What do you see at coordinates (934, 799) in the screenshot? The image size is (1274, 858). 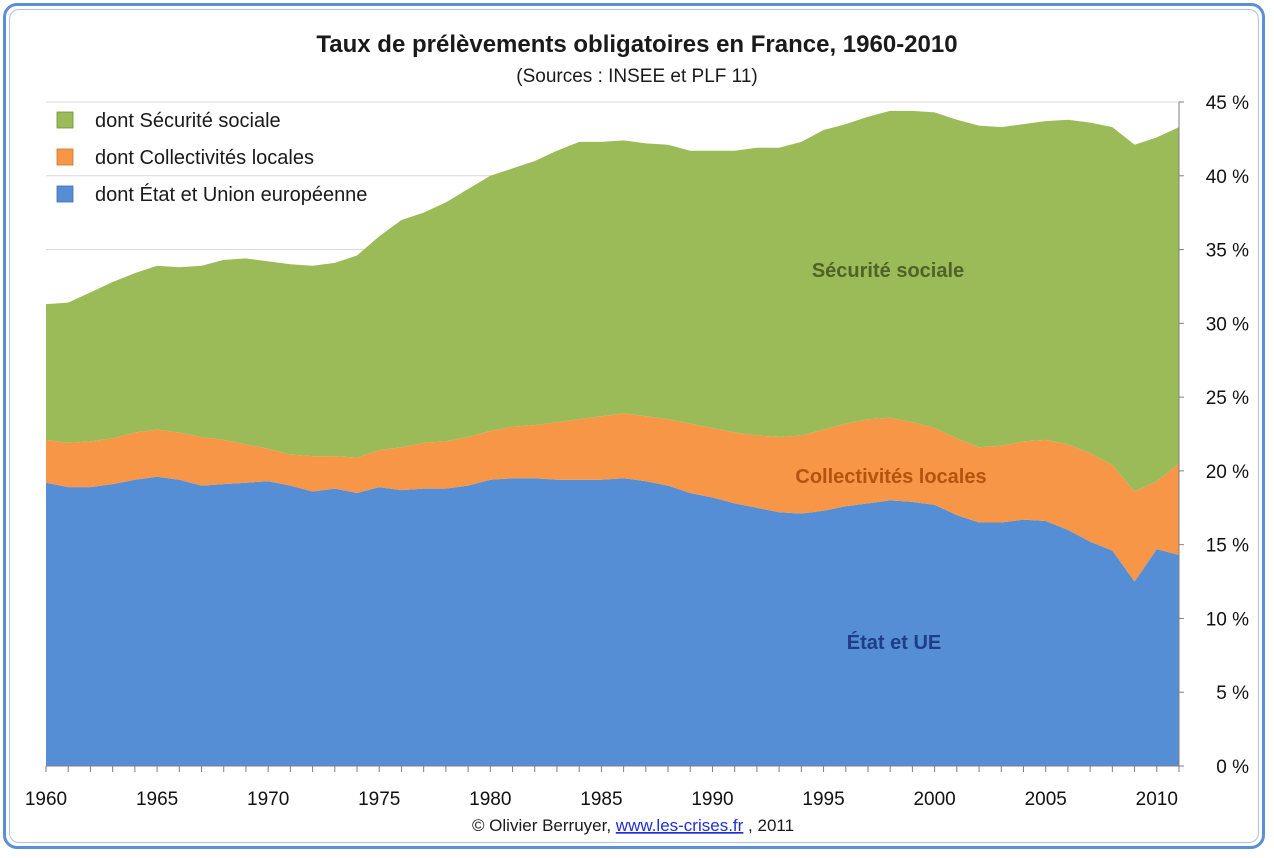 I see `x-tick-label: 2000` at bounding box center [934, 799].